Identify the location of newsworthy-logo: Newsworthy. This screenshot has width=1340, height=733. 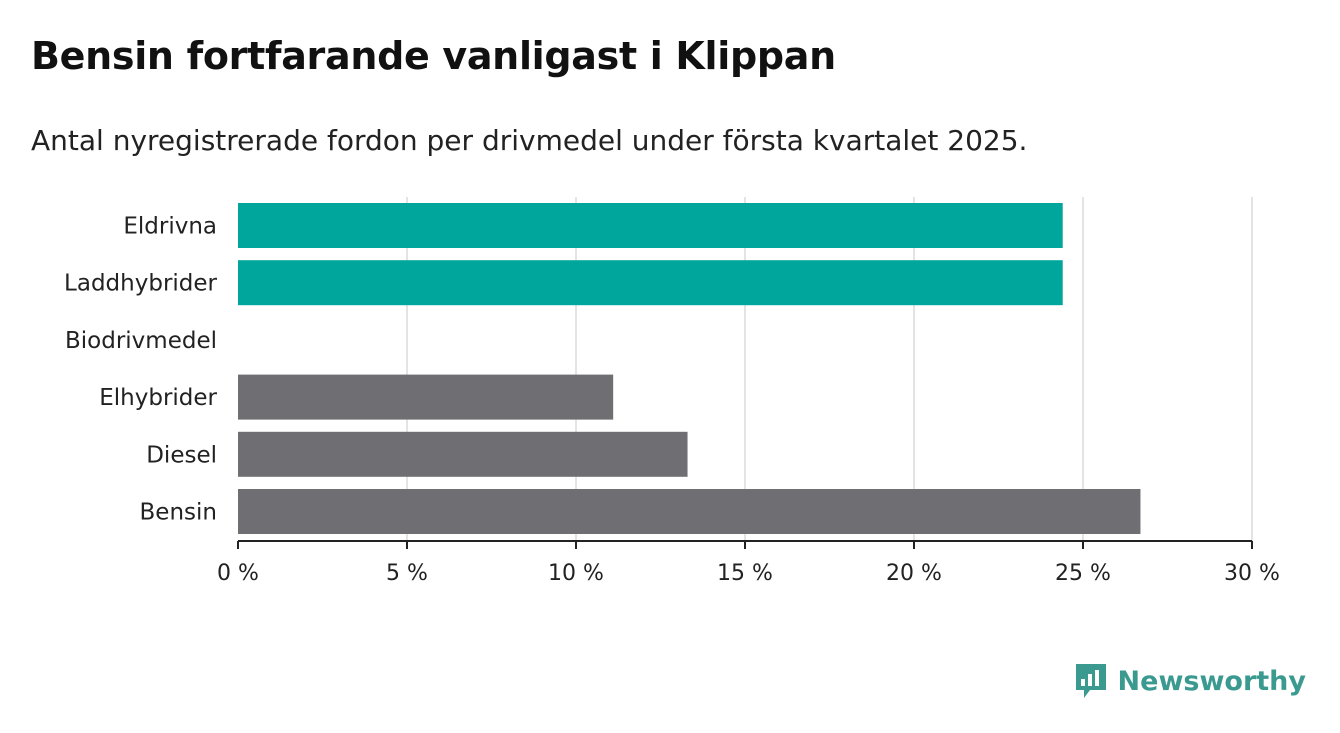
(1190, 681).